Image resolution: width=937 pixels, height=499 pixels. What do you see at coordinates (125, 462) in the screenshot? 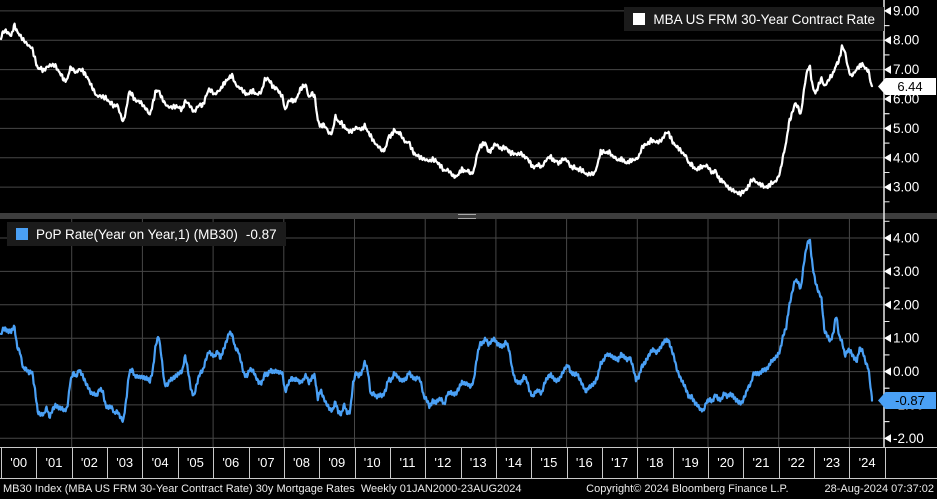
I see `x-tick-label: '03` at bounding box center [125, 462].